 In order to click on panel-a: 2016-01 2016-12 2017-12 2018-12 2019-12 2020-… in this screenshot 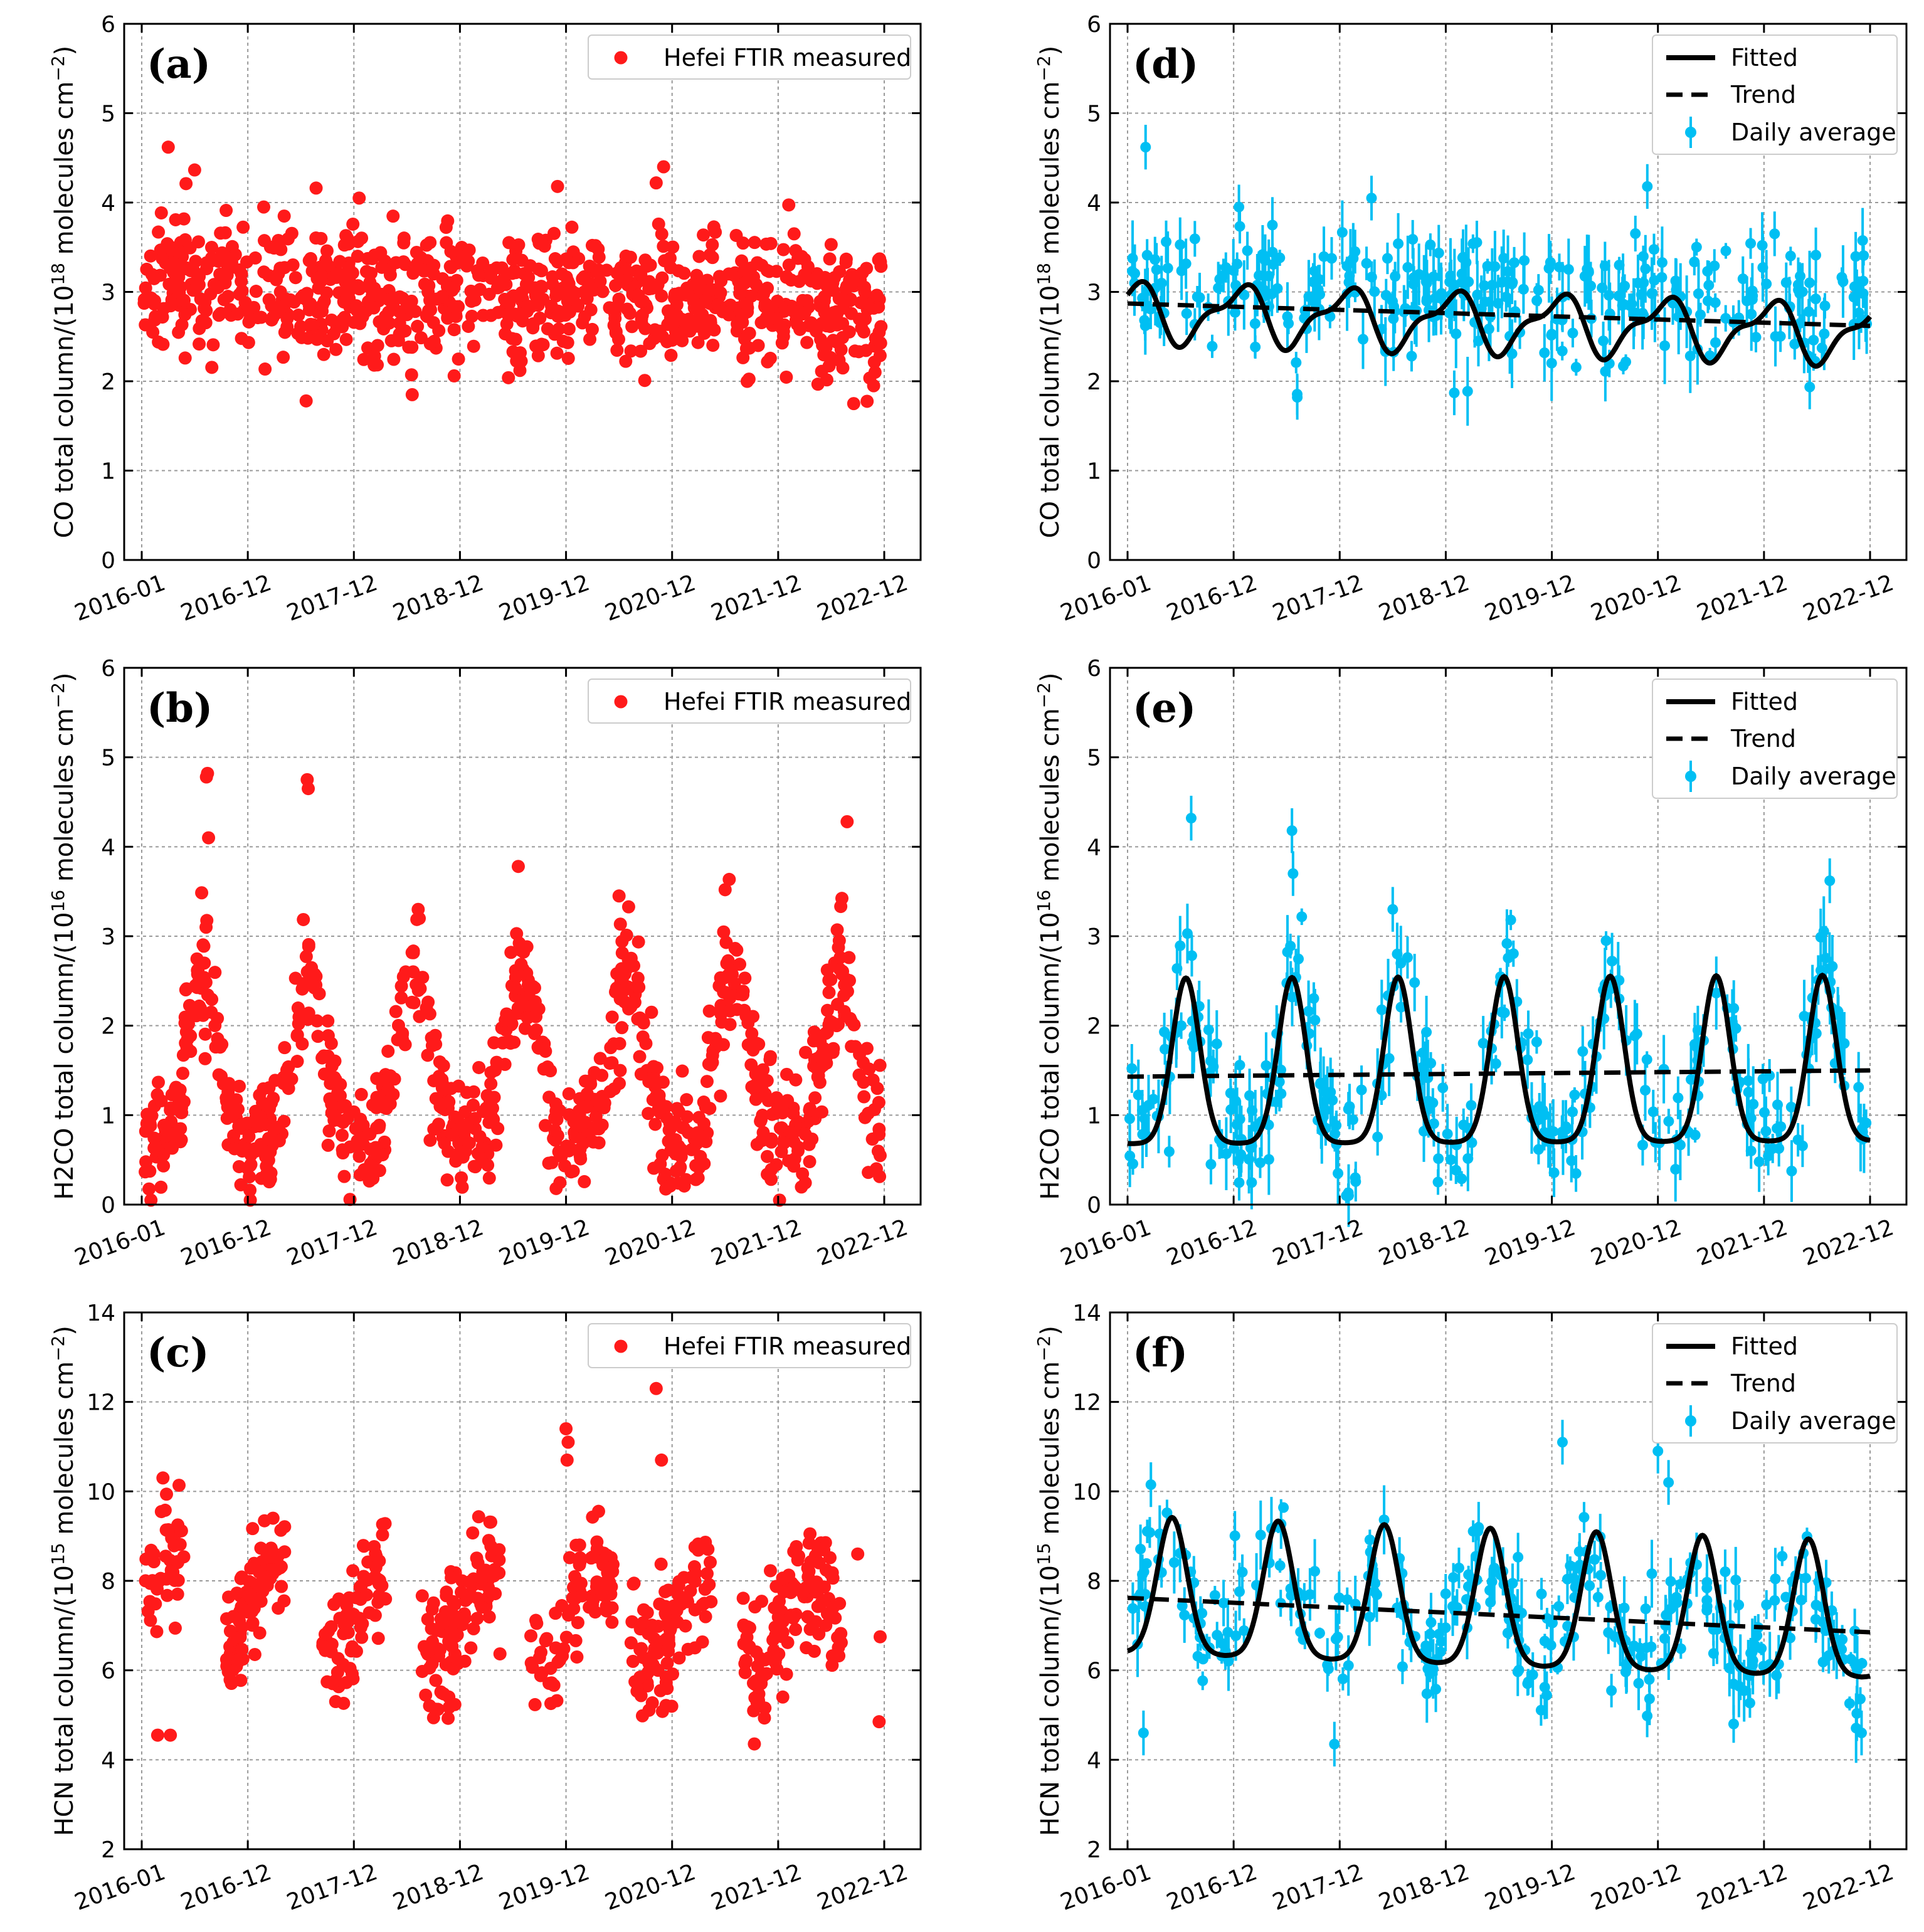, I will do `click(485, 319)`.